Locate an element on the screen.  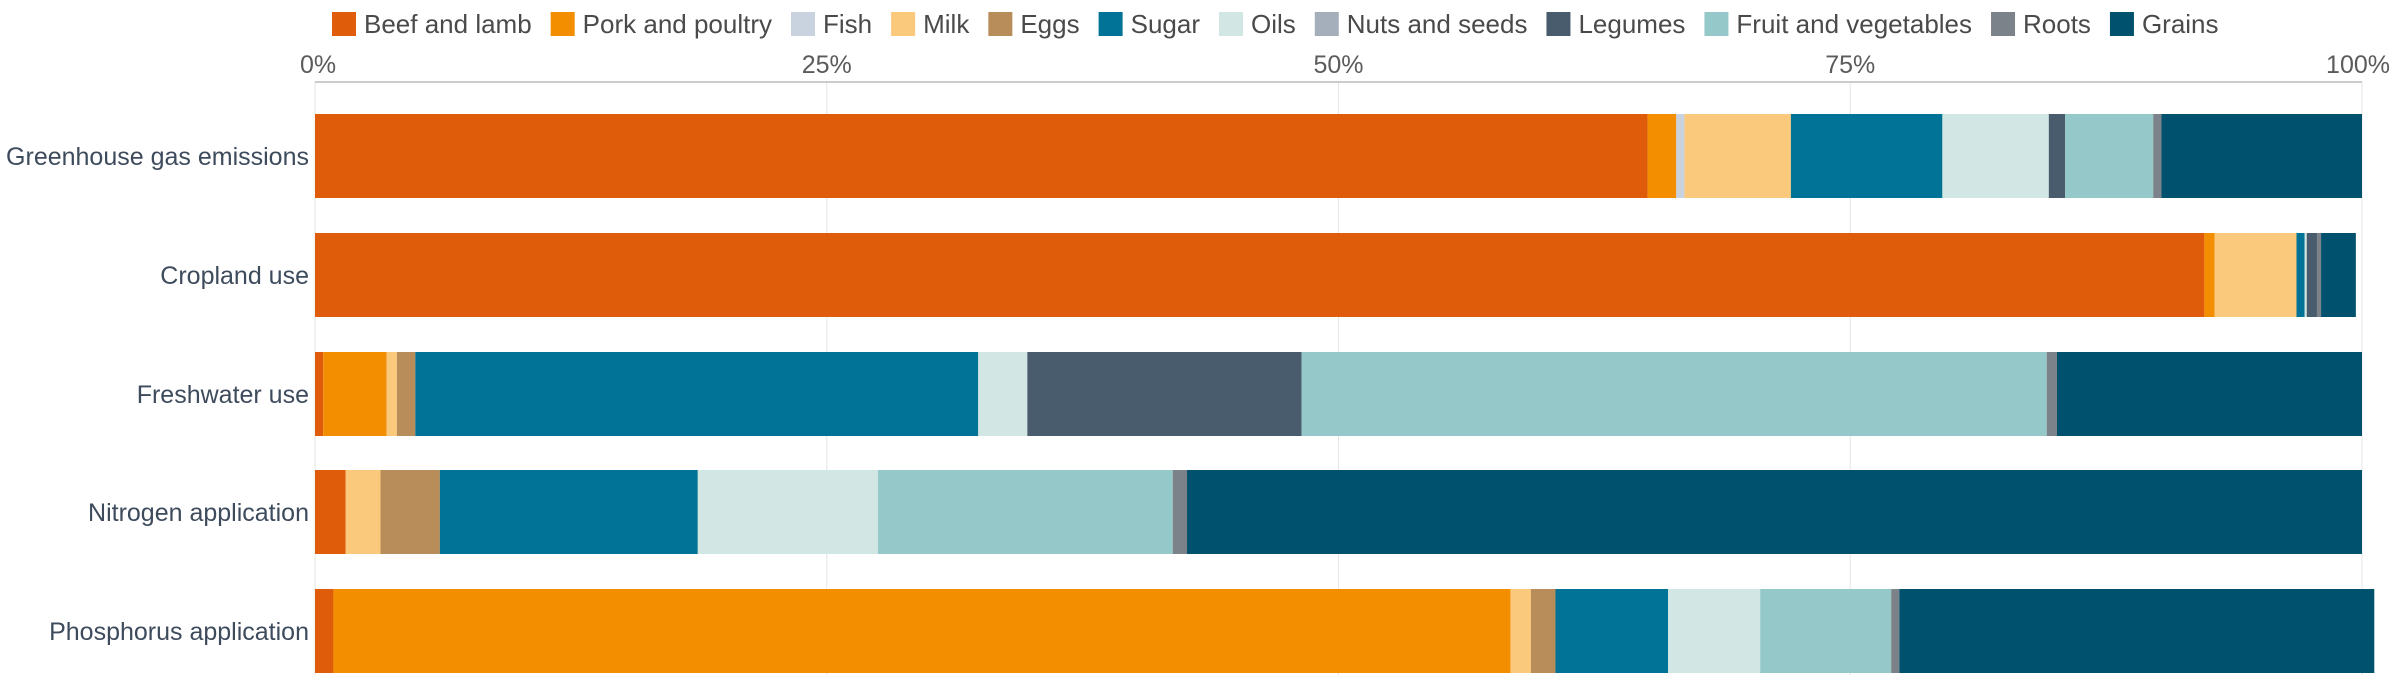
bar-row-phosphorus-application is located at coordinates (1345, 631).